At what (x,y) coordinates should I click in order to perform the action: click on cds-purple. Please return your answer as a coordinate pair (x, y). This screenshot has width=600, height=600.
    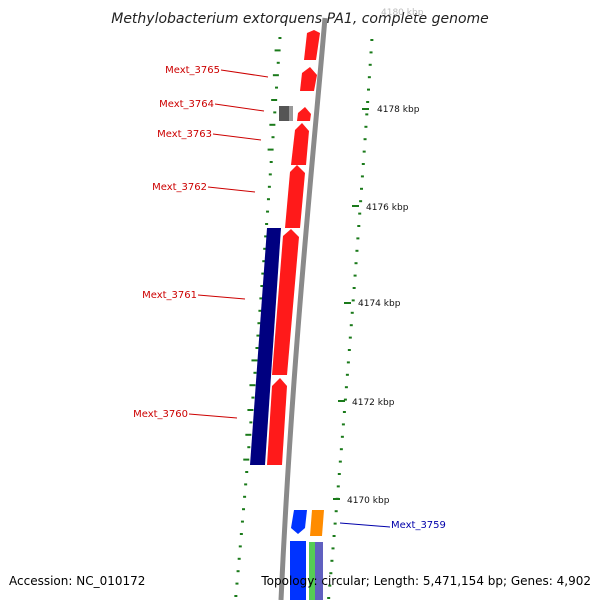
    Looking at the image, I should click on (319, 571).